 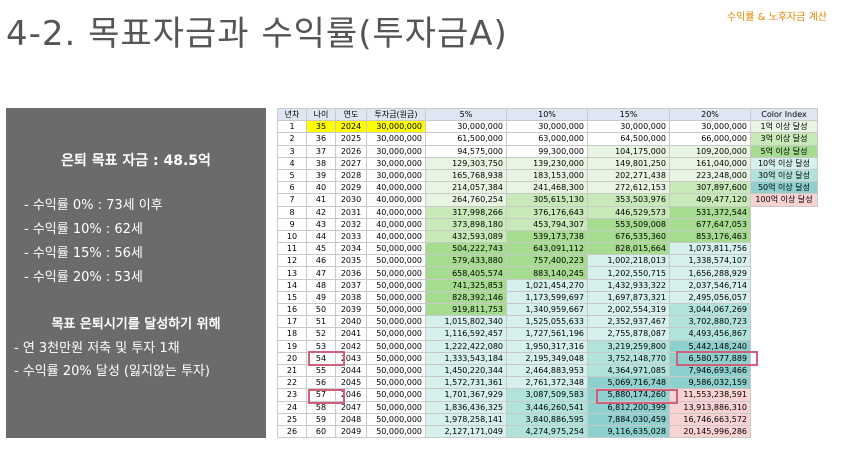 What do you see at coordinates (710, 151) in the screenshot?
I see `cell-rate-20: 109,200,000` at bounding box center [710, 151].